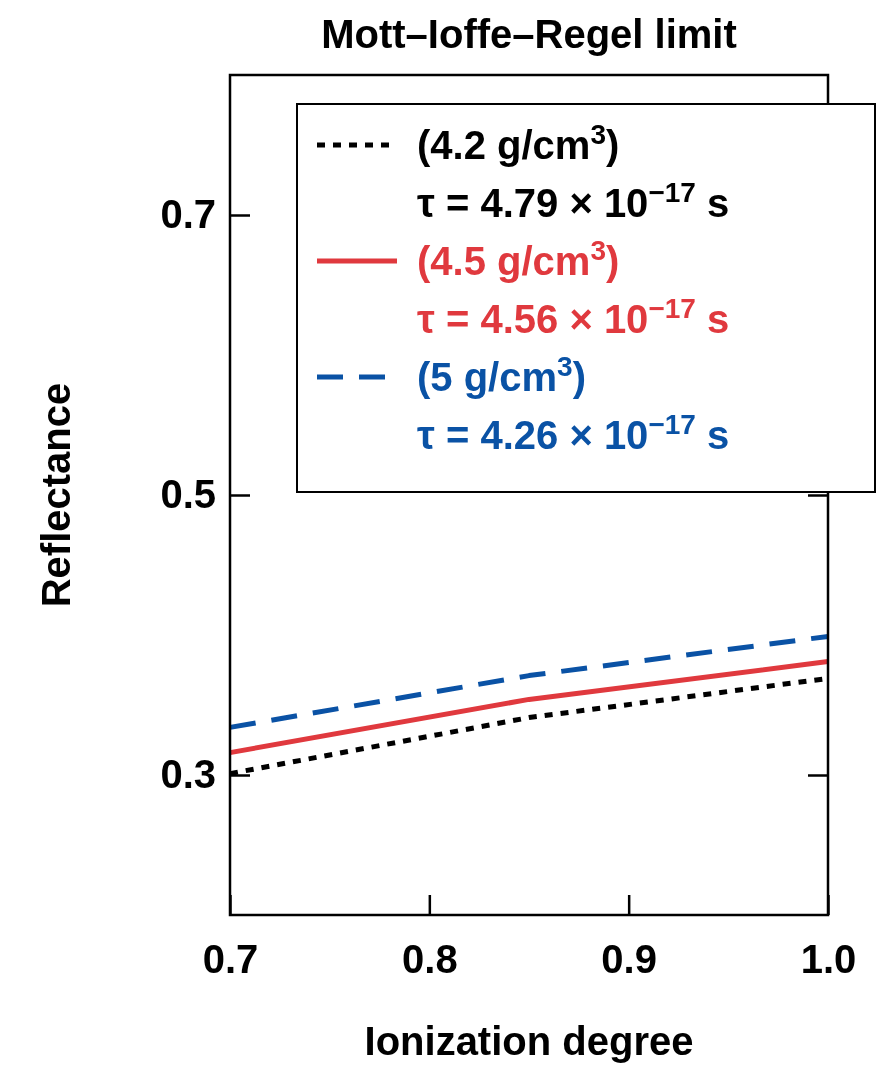 The width and height of the screenshot is (877, 1067). What do you see at coordinates (828, 959) in the screenshot?
I see `x-tick-label: 1.0` at bounding box center [828, 959].